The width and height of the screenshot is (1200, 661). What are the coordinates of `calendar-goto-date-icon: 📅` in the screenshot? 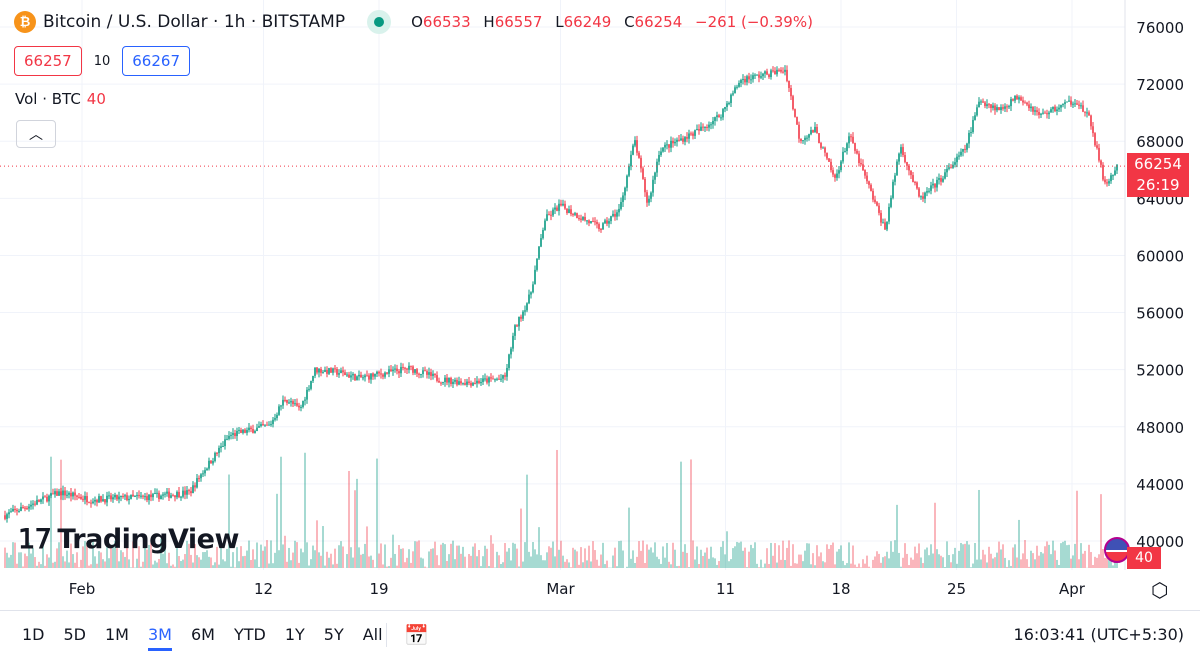 It's located at (416, 635).